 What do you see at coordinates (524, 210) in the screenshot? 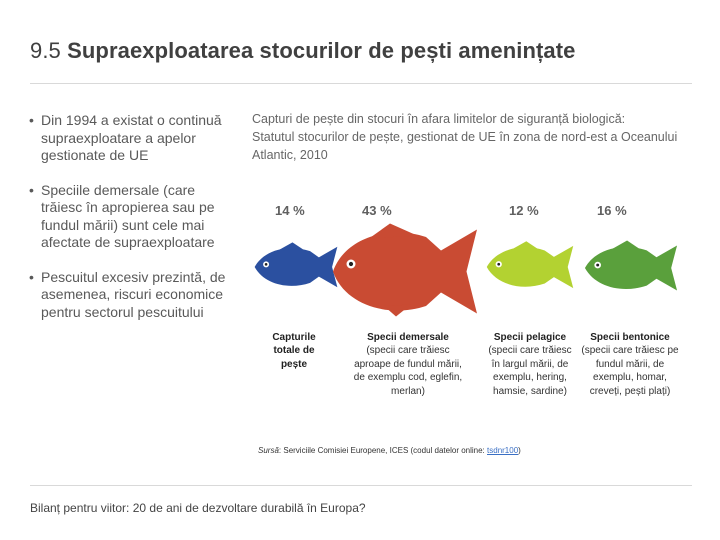
I see `percent-label: 12 %` at bounding box center [524, 210].